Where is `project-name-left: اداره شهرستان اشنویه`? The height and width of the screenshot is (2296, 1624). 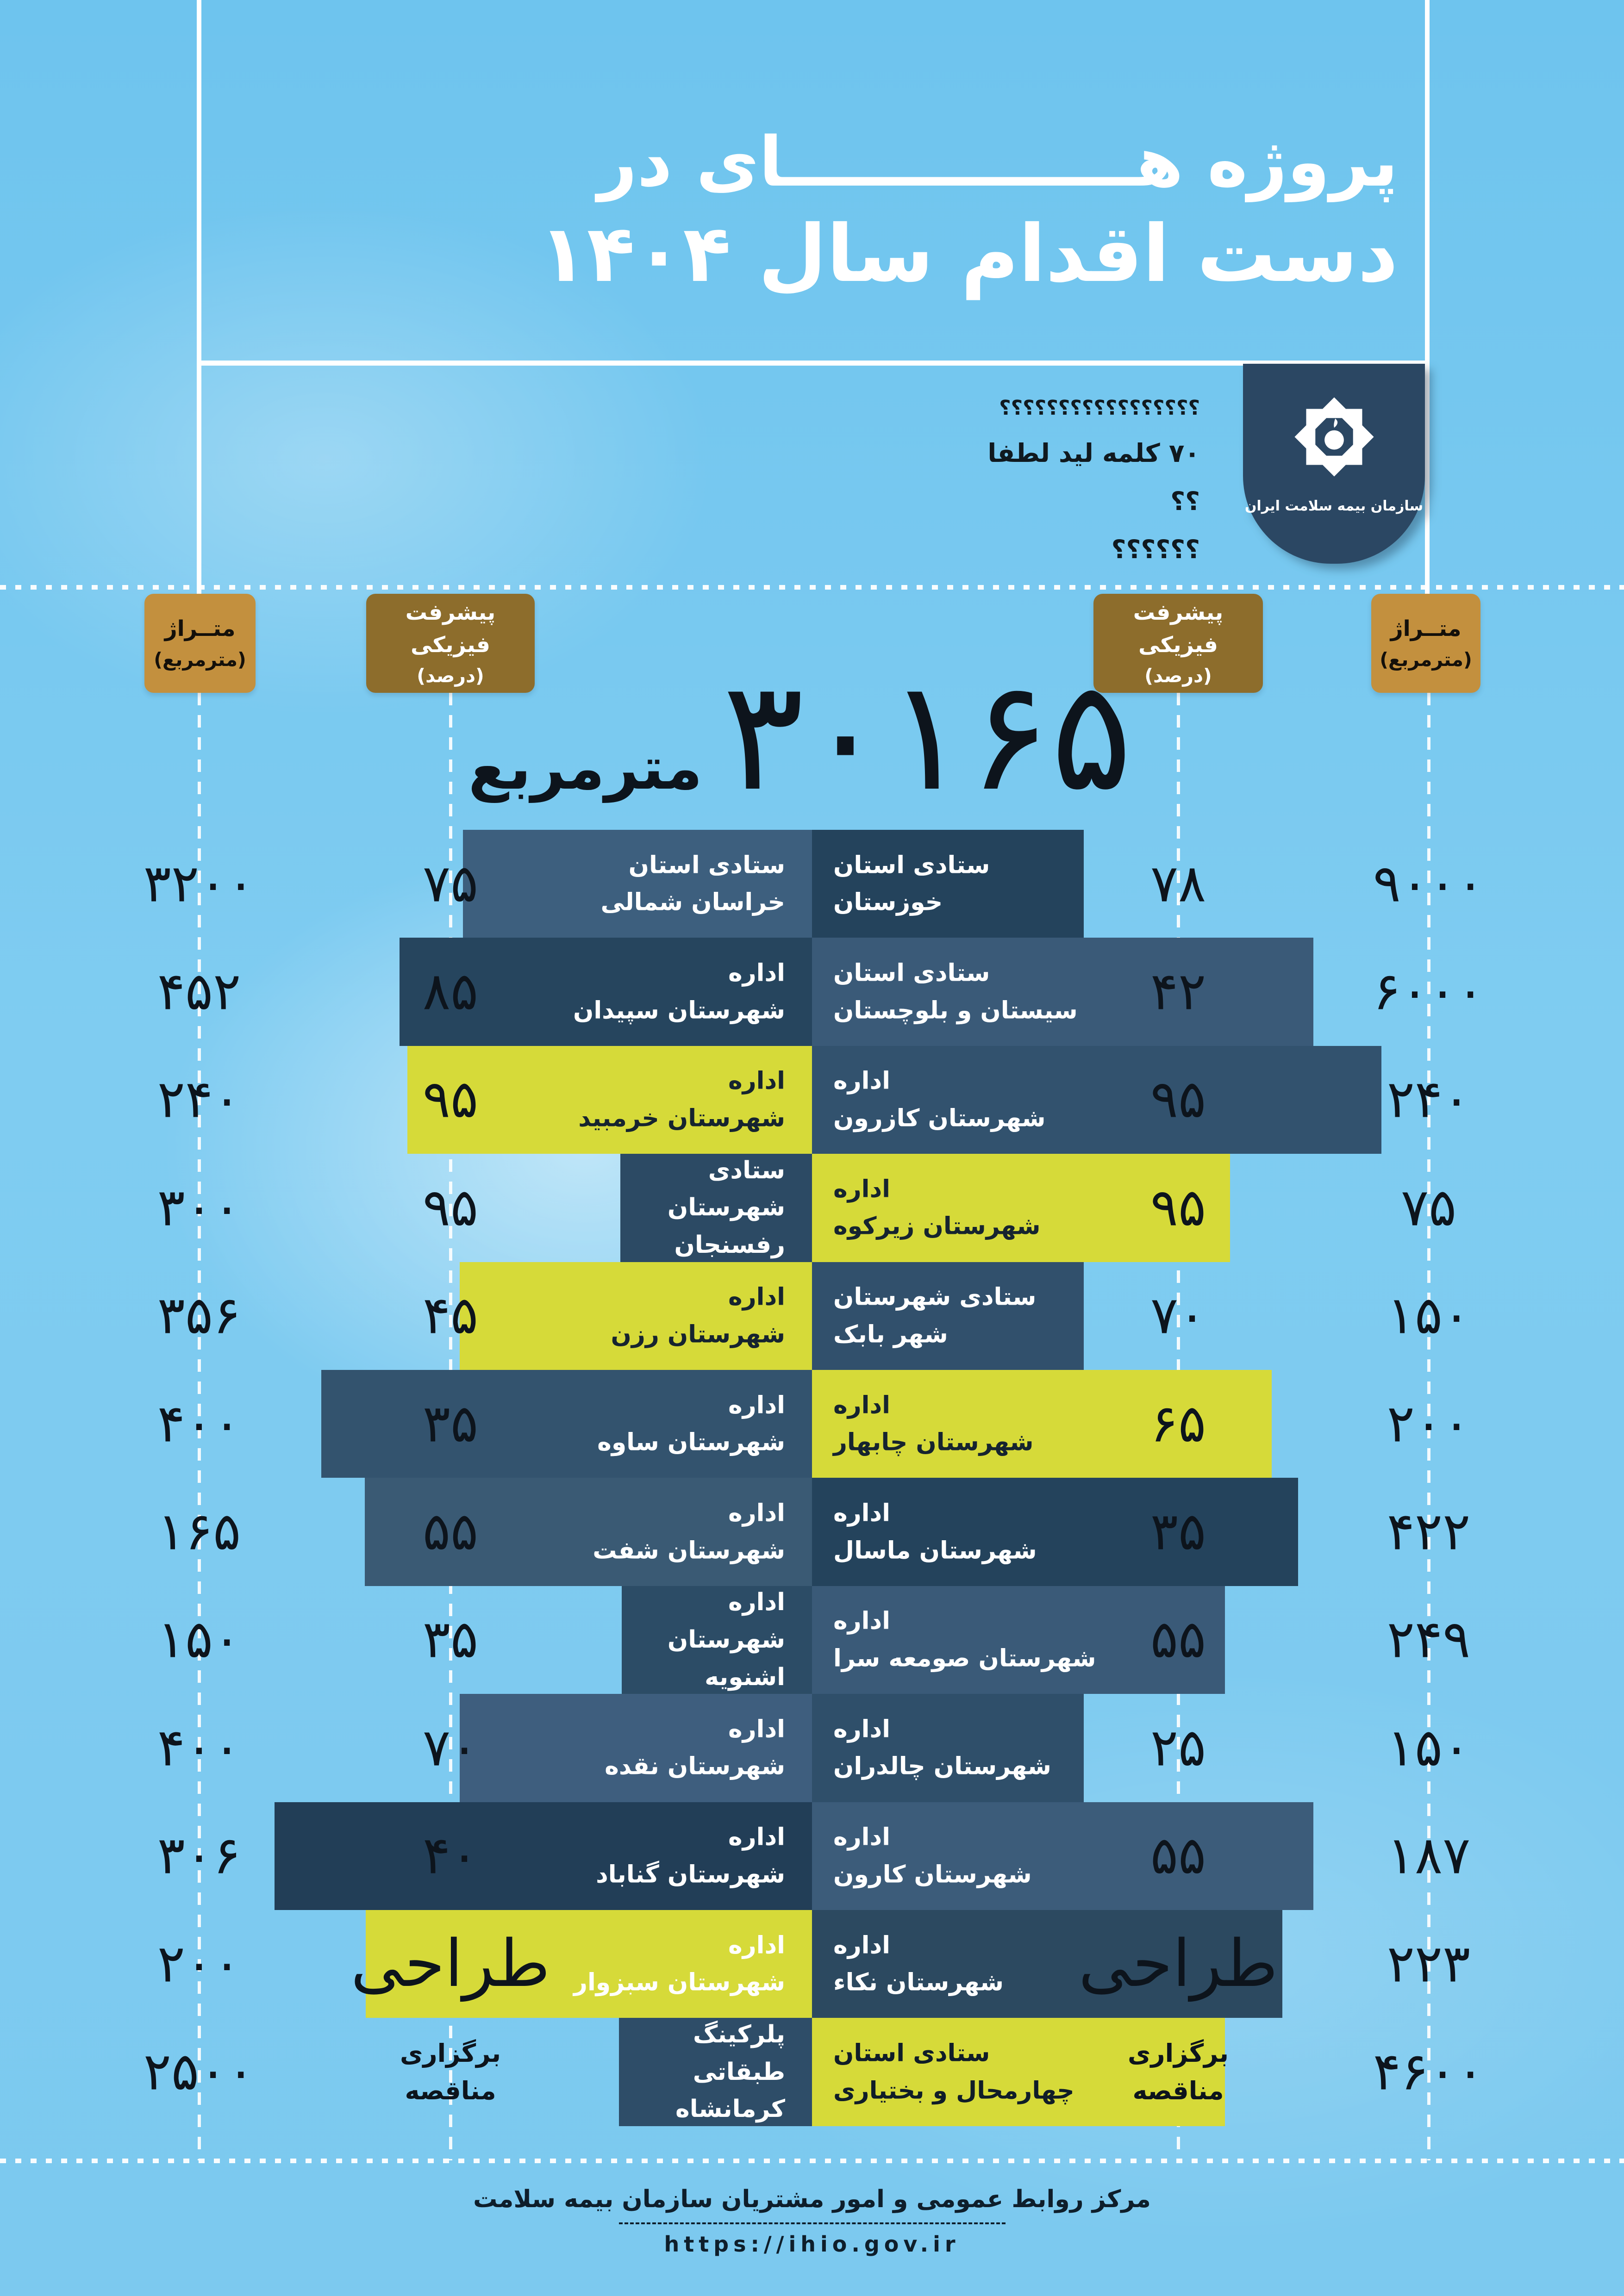 project-name-left: اداره شهرستان اشنویه is located at coordinates (726, 1639).